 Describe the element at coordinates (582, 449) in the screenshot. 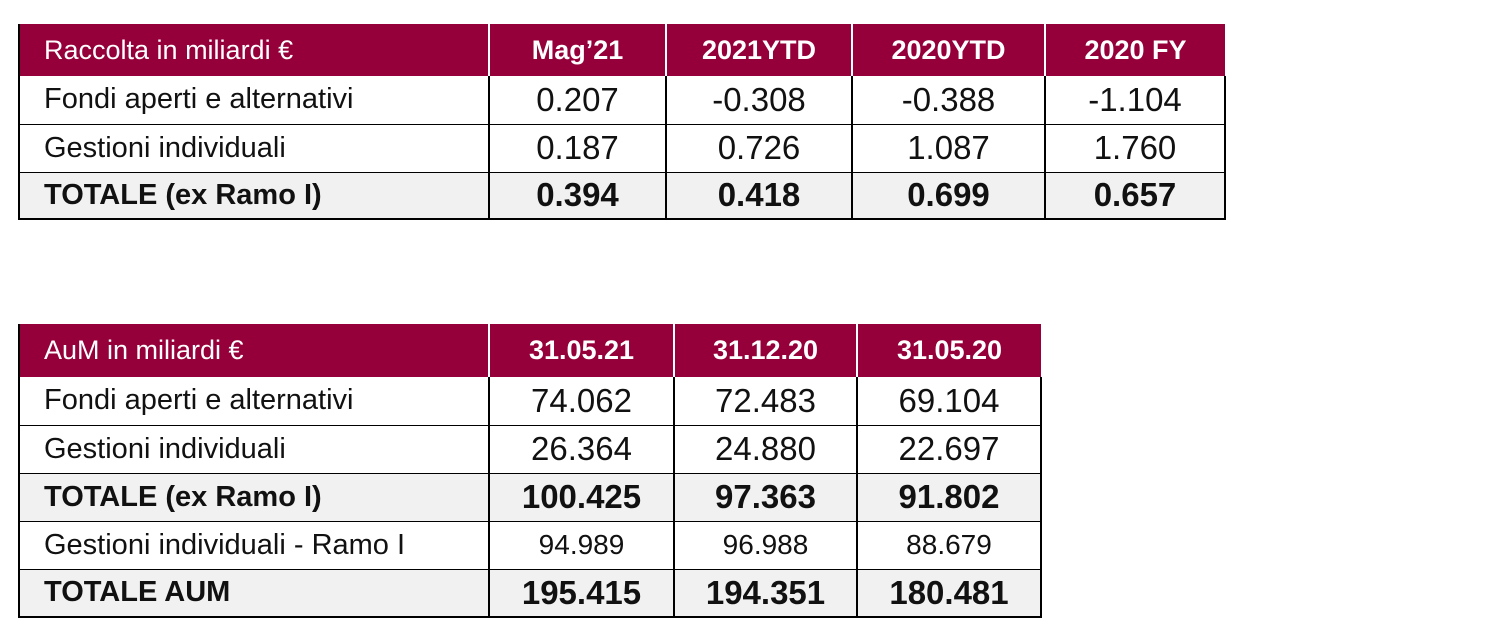

I see `cell-value: 26.364` at that location.